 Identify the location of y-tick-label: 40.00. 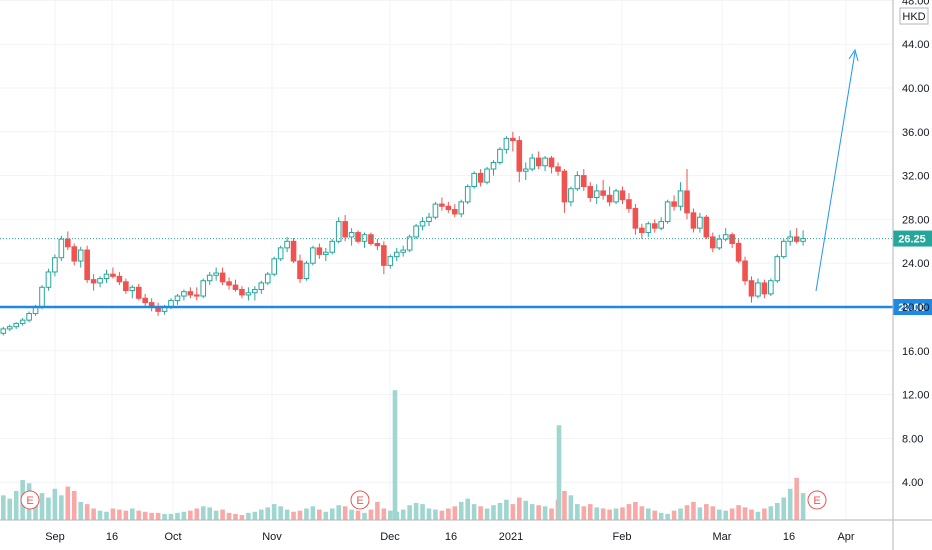
(916, 89).